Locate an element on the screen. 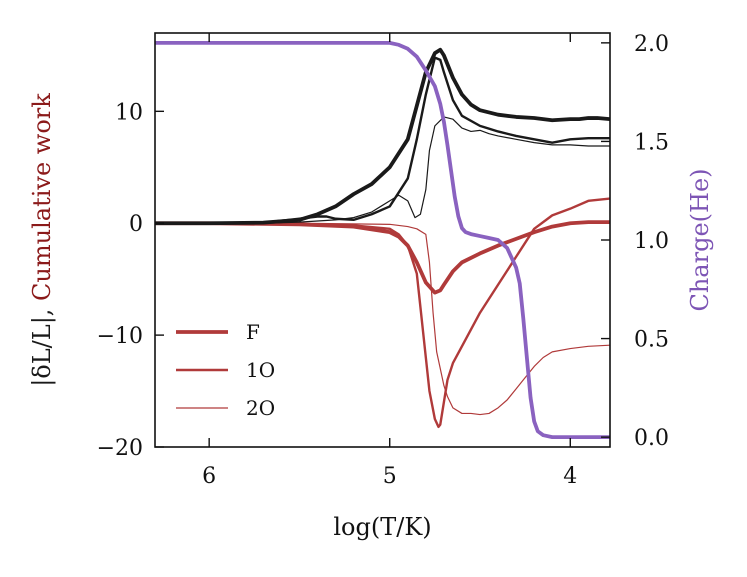 Image resolution: width=747 pixels, height=577 pixels. y-left-tick-label: −10 is located at coordinates (120, 336).